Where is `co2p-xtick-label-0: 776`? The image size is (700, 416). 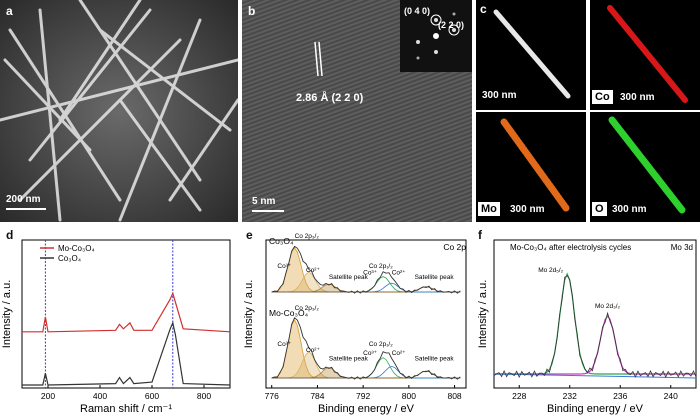 co2p-xtick-label-0: 776 is located at coordinates (272, 396).